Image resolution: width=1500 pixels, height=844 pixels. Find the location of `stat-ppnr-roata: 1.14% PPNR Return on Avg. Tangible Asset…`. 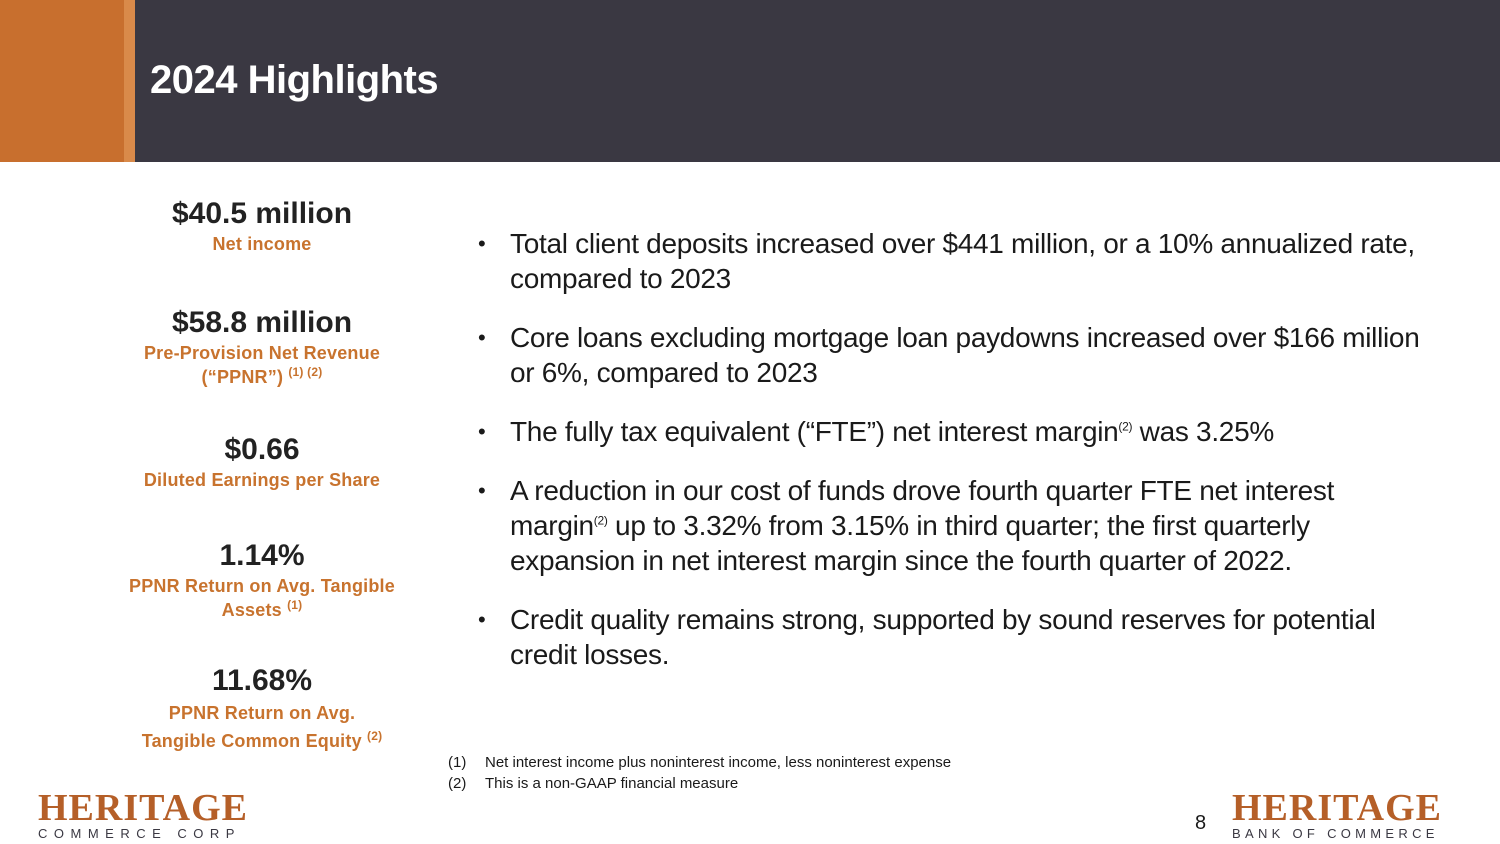

stat-ppnr-roata: 1.14% PPNR Return on Avg. Tangible Asset… is located at coordinates (262, 580).